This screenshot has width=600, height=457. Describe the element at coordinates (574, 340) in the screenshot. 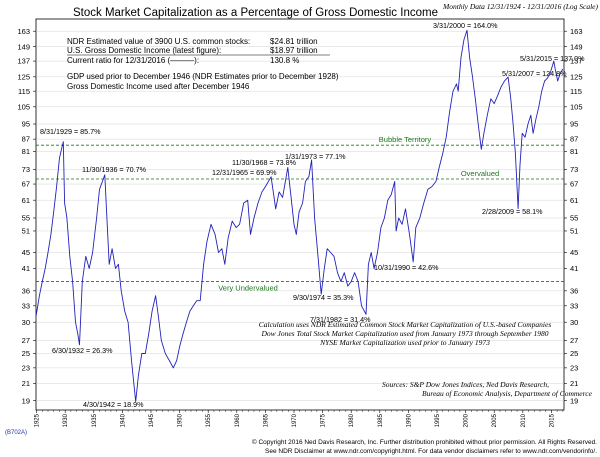

I see `y-tick-label-right: 27` at that location.